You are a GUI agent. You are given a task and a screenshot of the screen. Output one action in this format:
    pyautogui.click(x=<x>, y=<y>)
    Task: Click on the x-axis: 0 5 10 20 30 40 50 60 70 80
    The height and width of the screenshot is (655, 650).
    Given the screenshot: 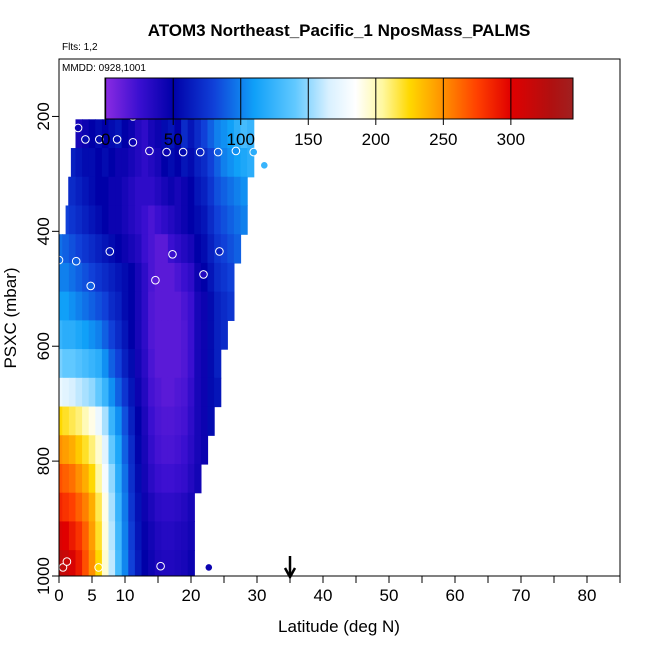 What is the action you would take?
    pyautogui.click(x=337, y=590)
    